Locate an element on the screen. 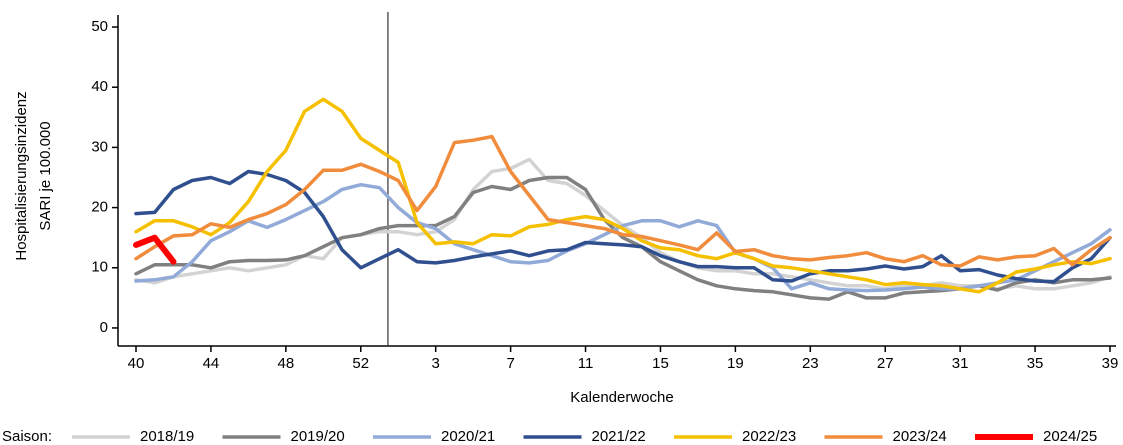 This screenshot has height=445, width=1123. x-tick-label: 19 is located at coordinates (735, 363).